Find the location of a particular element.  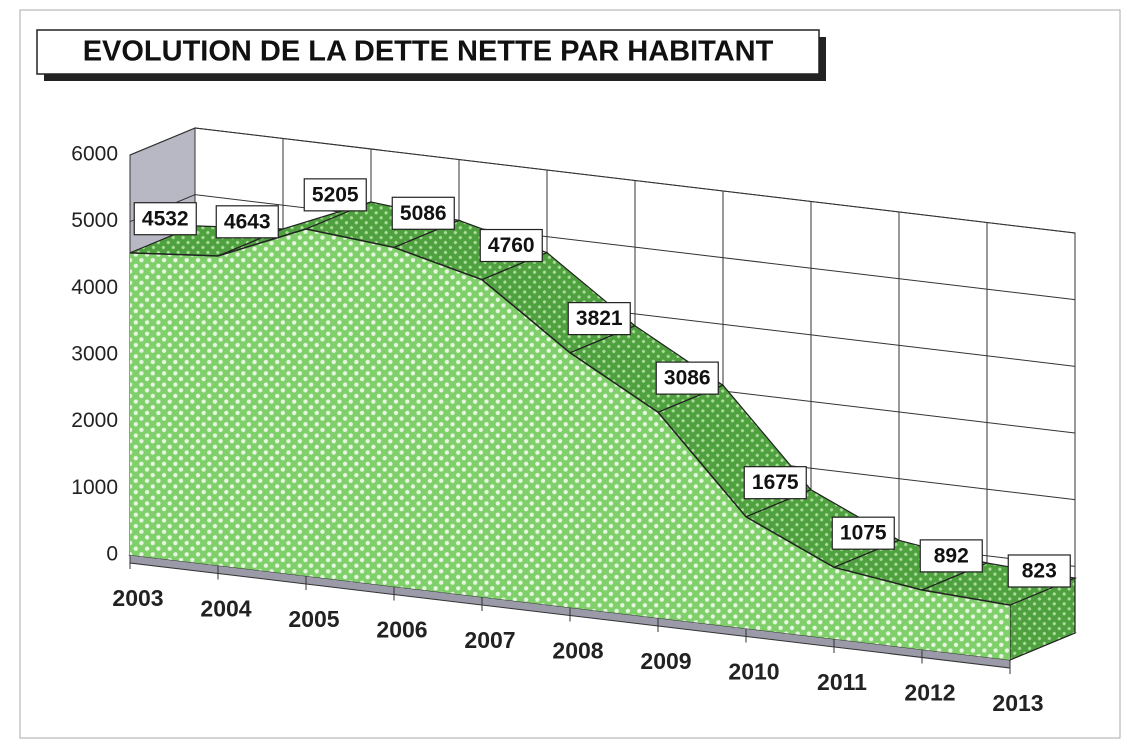

x-tick-label: 2006 is located at coordinates (401, 630).